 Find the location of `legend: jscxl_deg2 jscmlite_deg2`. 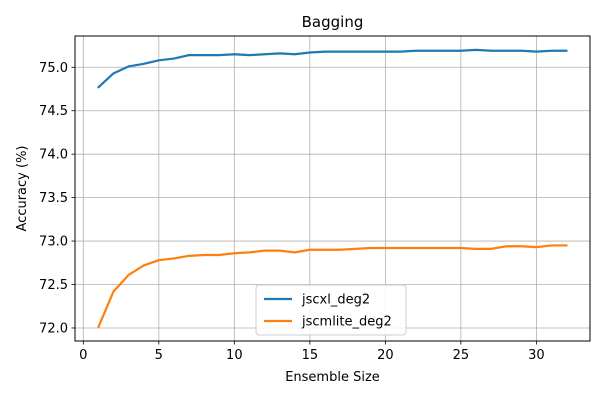

legend: jscxl_deg2 jscmlite_deg2 is located at coordinates (331, 310).